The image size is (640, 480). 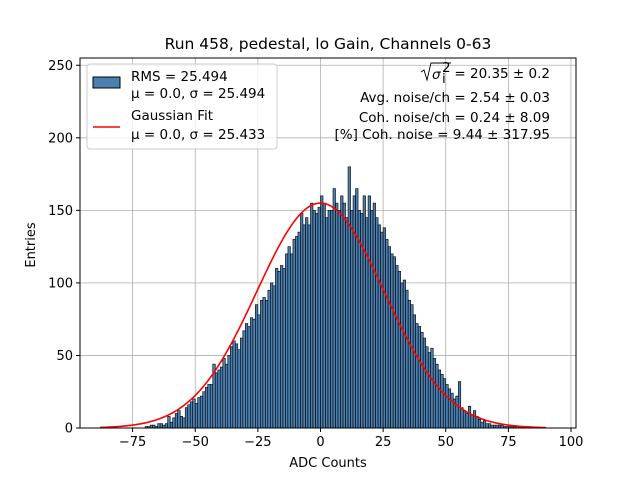 I want to click on sqrt-sigma-value: = 20.35 ± 0.2, so click(x=502, y=74).